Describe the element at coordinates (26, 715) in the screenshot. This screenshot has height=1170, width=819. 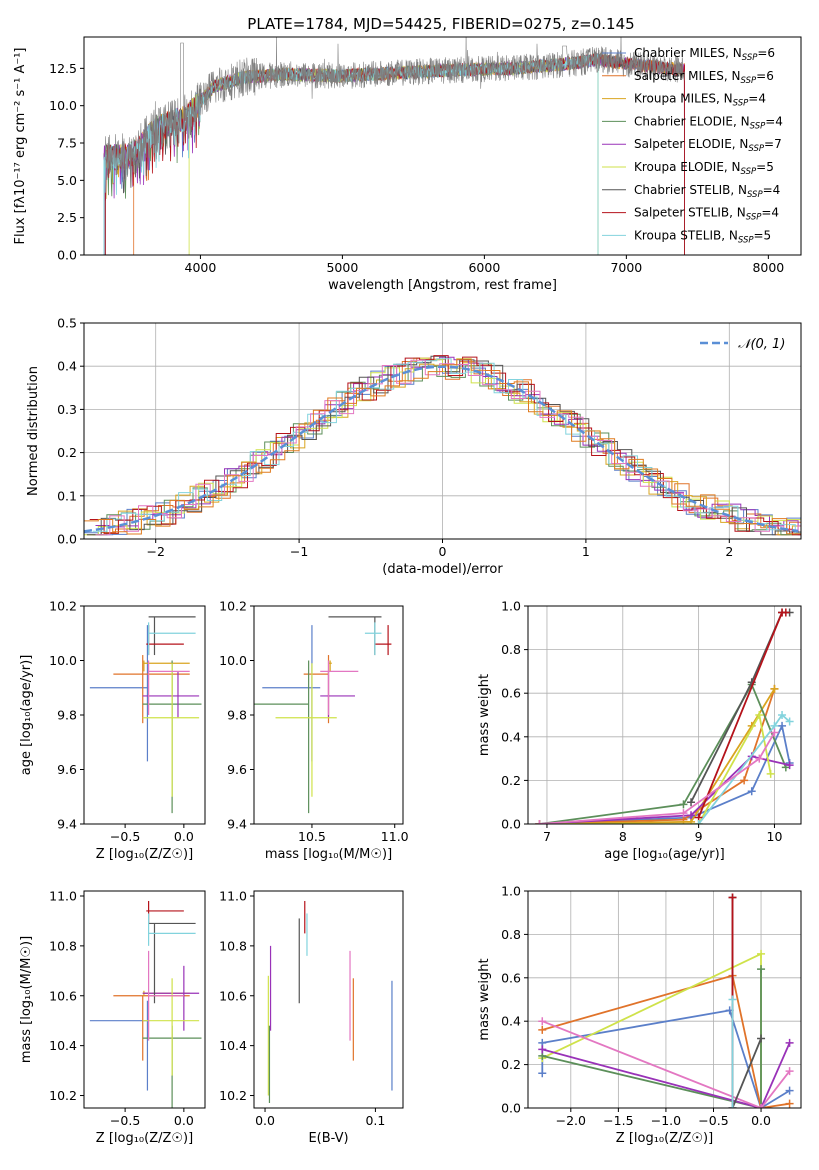
I see `age_vs_Z-ylabel: age [log₁₀(age/yr)]` at that location.